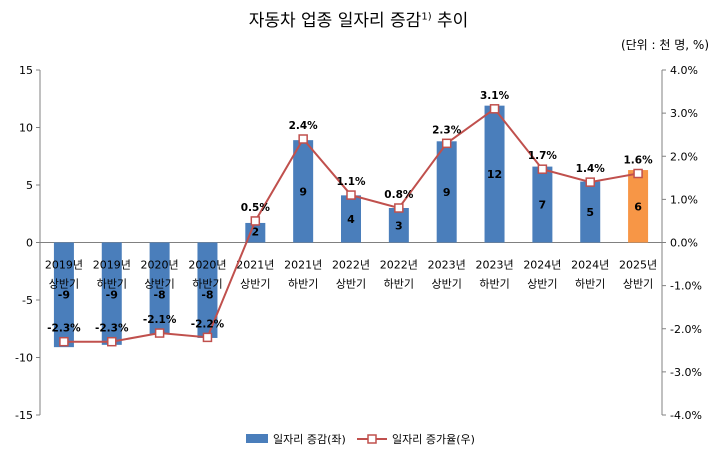 This screenshot has height=460, width=717. What do you see at coordinates (433, 439) in the screenshot?
I see `legend-line-label: 일자리 증가율(우)` at bounding box center [433, 439].